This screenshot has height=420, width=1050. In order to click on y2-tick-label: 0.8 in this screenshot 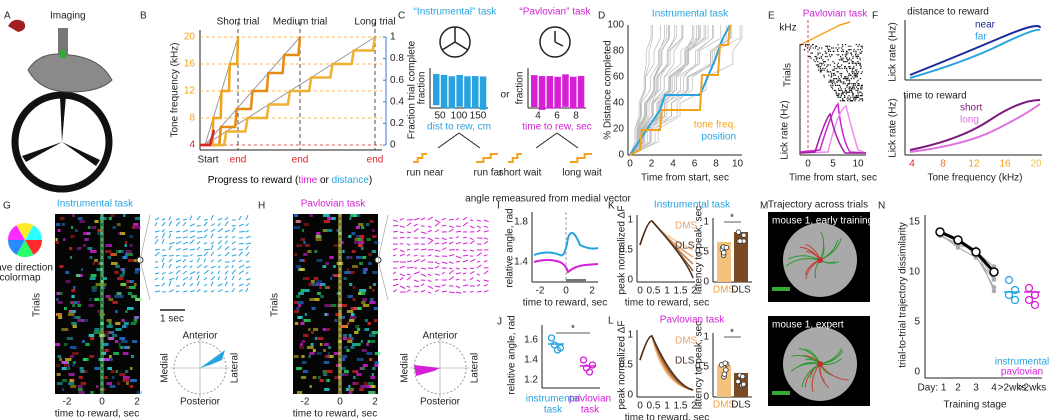, I will do `click(397, 58)`.